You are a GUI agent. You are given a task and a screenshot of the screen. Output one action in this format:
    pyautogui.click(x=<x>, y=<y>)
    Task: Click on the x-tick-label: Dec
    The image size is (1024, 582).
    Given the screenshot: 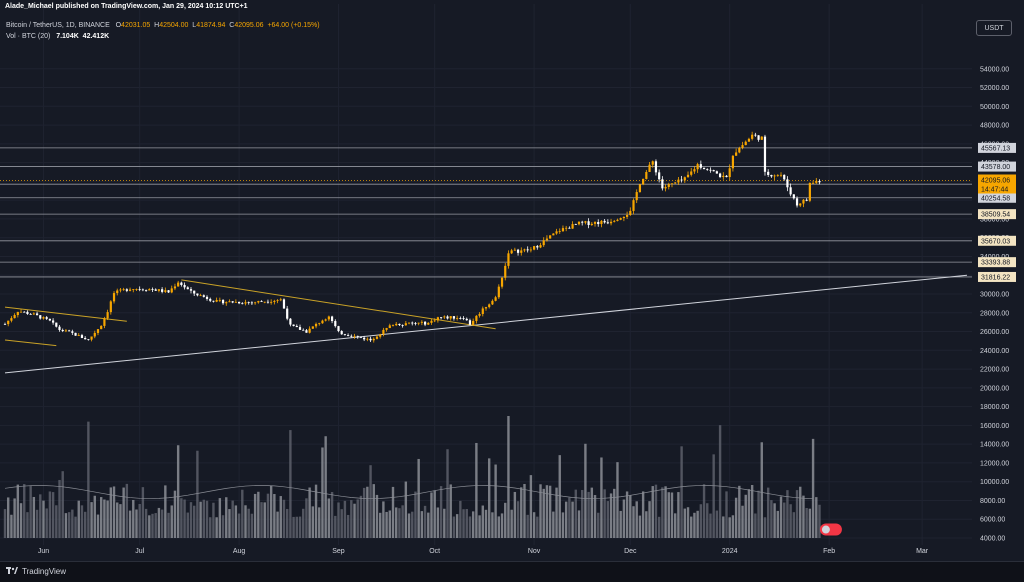 What is the action you would take?
    pyautogui.click(x=630, y=551)
    